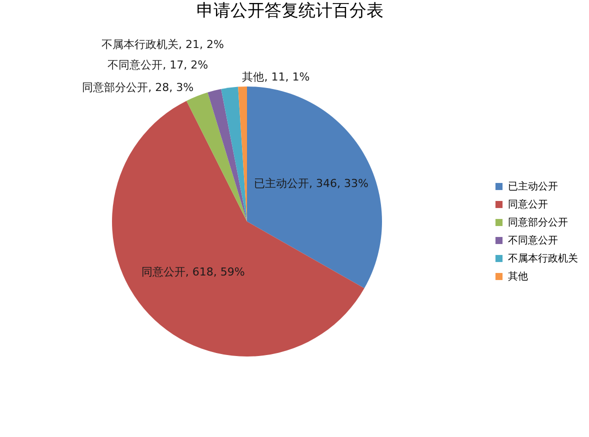 The image size is (589, 437). What do you see at coordinates (138, 87) in the screenshot?
I see `data-label: 同意部分公开, 28, 3%` at bounding box center [138, 87].